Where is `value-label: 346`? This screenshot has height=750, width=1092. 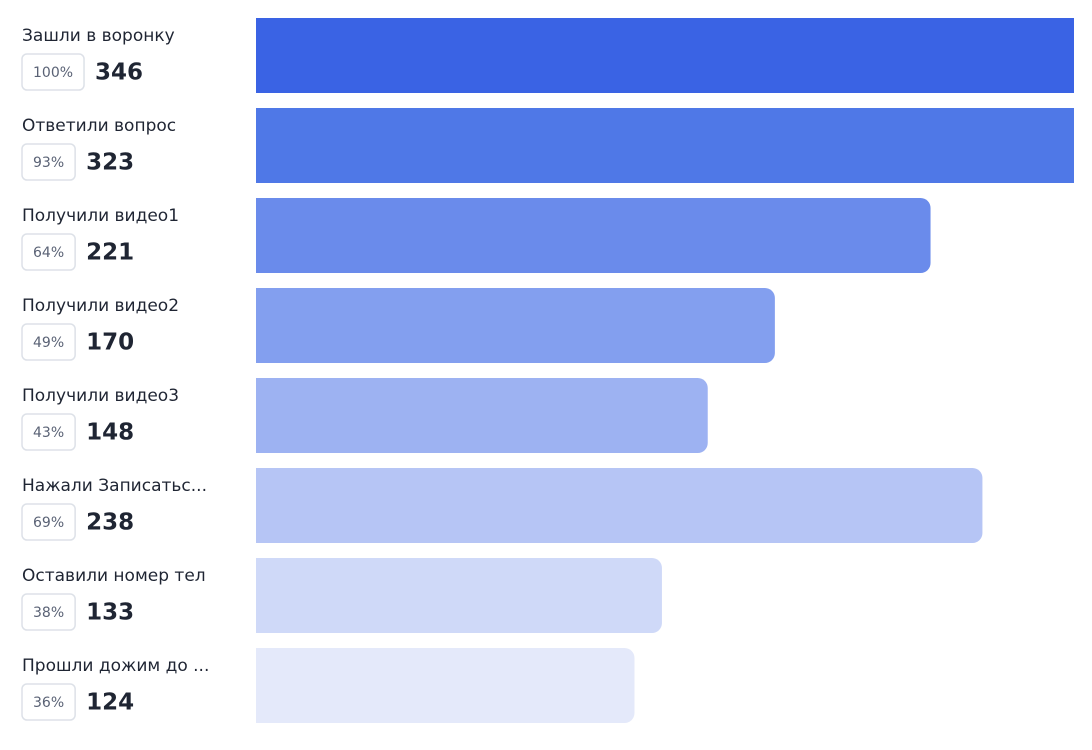 value-label: 346 is located at coordinates (119, 73).